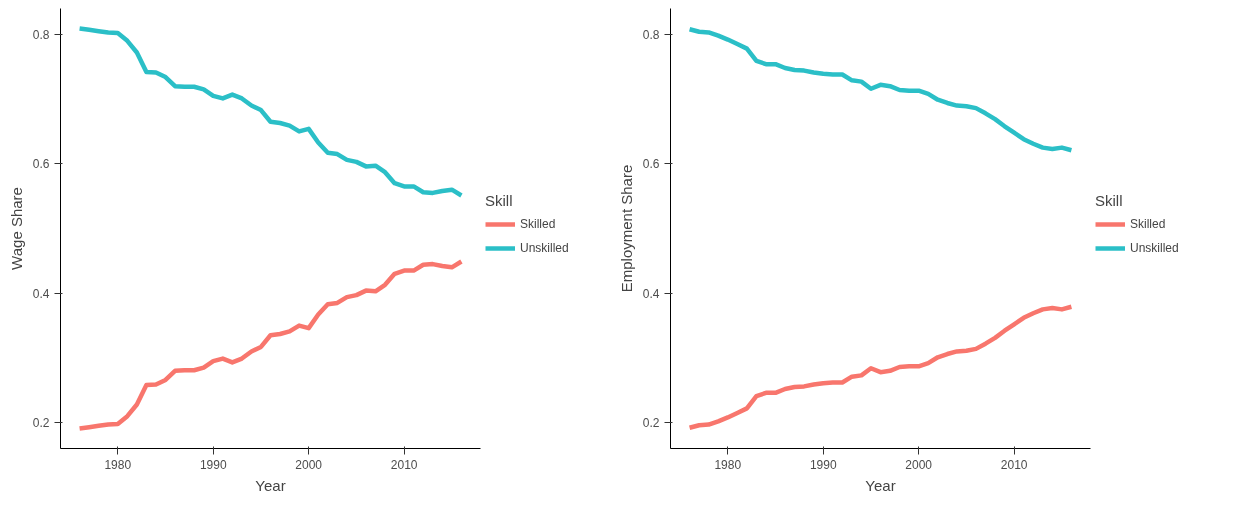  Describe the element at coordinates (16, 228) in the screenshot. I see `y-axis-title: Wage Share` at that location.